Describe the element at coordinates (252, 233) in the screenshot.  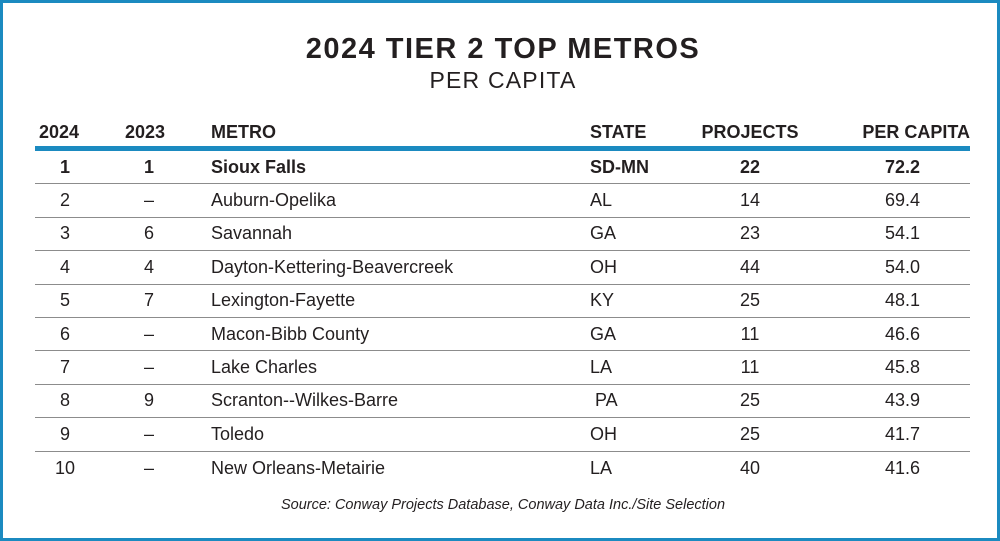
I see `metro-cell: Savannah` at that location.